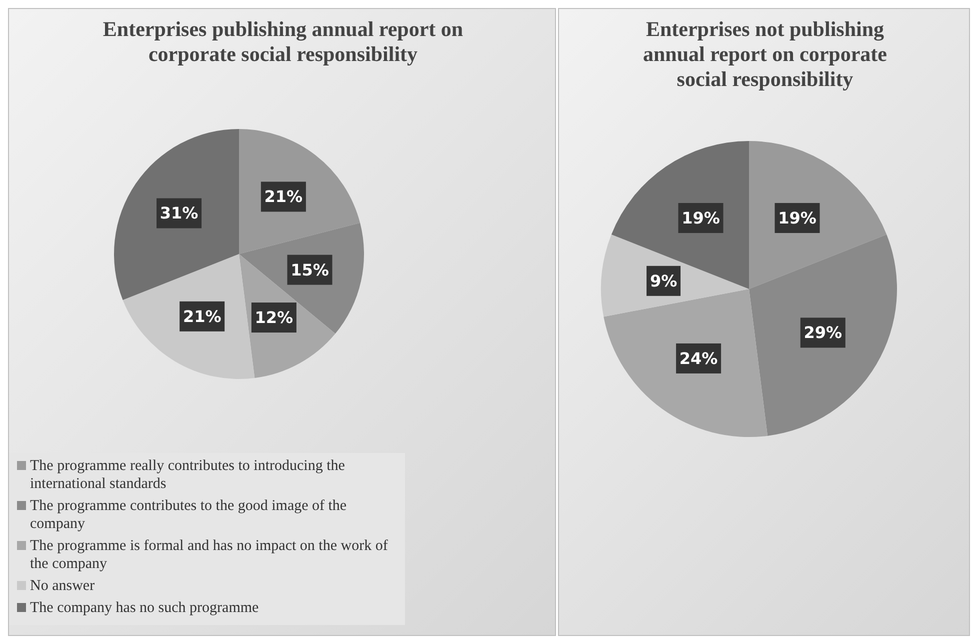 This screenshot has width=978, height=643. What do you see at coordinates (698, 358) in the screenshot?
I see `data-label: 24%` at bounding box center [698, 358].